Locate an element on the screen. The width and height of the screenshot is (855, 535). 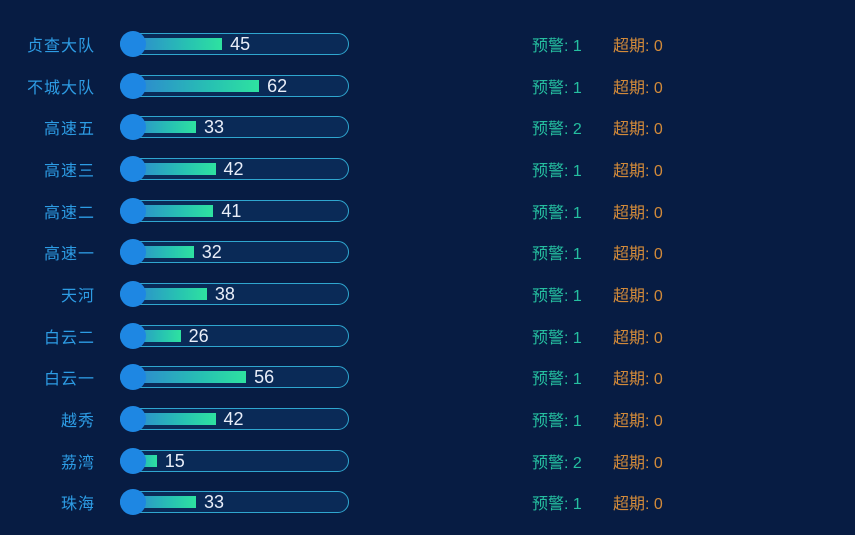
brigade-name-label: 高速一 is located at coordinates (69, 255).